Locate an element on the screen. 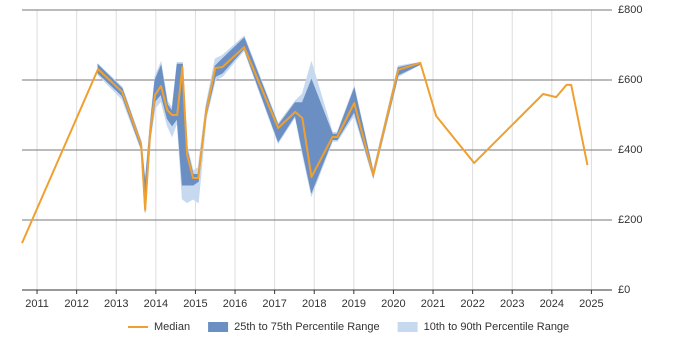 This screenshot has width=700, height=350. x-tick-label: 2022 is located at coordinates (472, 304).